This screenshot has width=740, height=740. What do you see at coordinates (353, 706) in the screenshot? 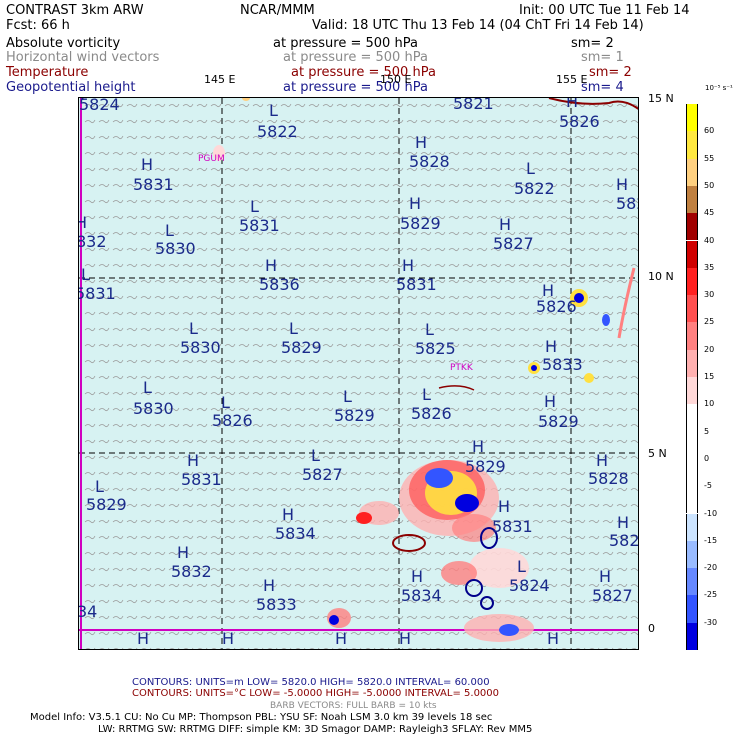
I see `barb-info: BARB VECTORS: FULL BARB = 10 kts` at bounding box center [353, 706].